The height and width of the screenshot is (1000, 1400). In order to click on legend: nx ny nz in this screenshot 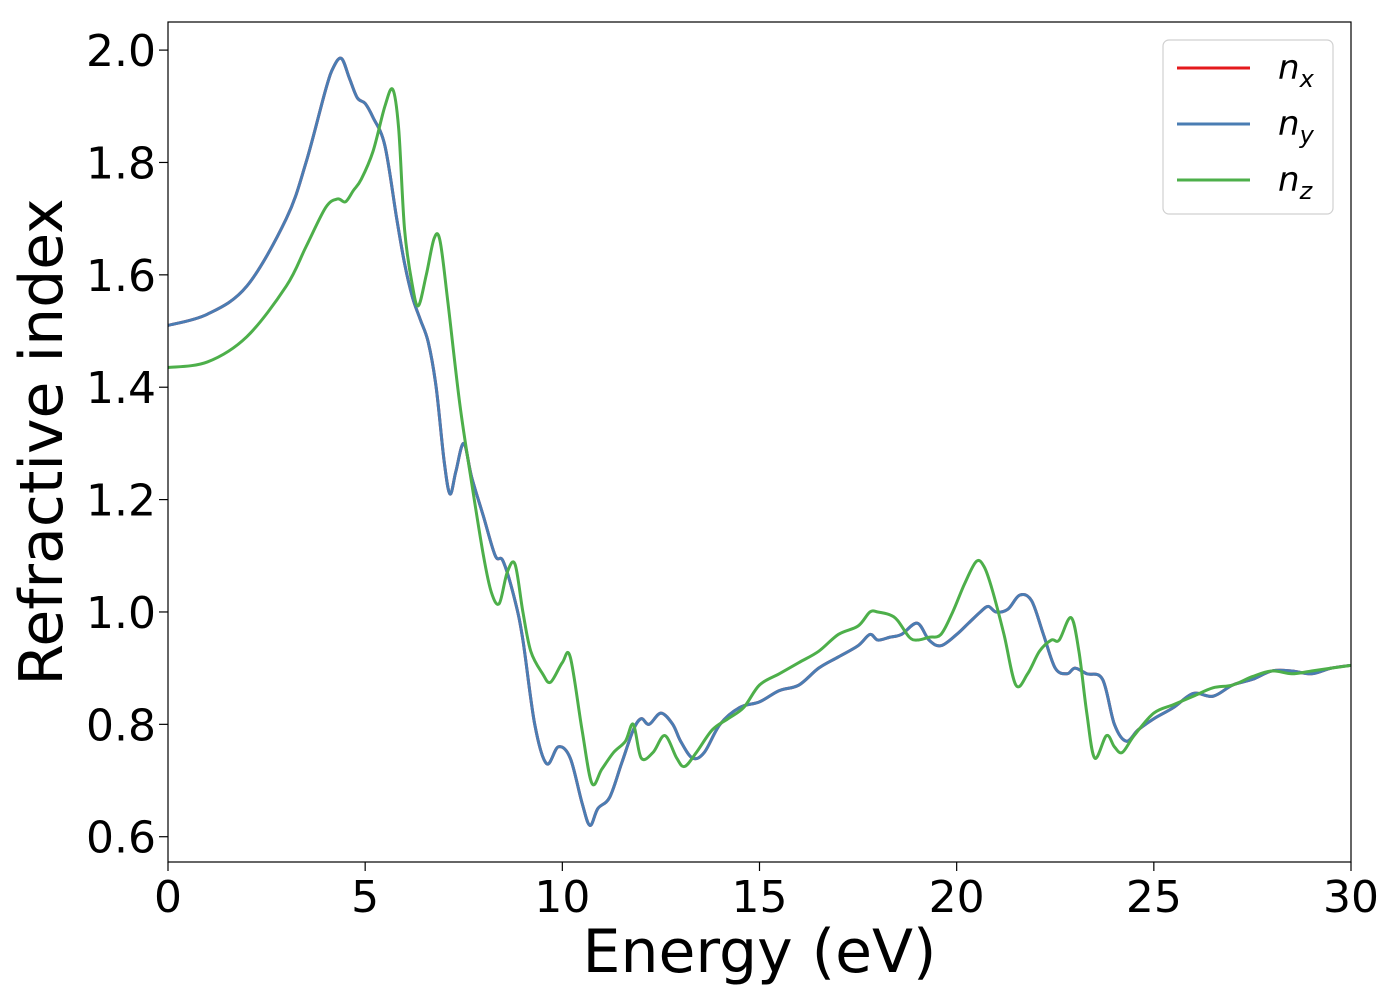, I will do `click(1248, 127)`.